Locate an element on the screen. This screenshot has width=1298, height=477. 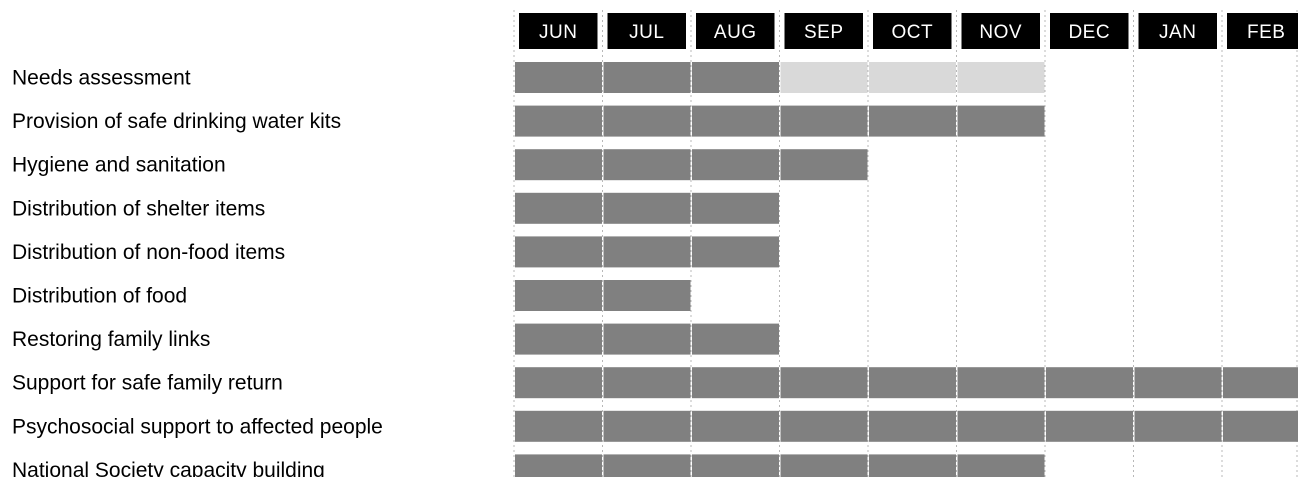
task-label: Distribution of non-food items is located at coordinates (148, 252).